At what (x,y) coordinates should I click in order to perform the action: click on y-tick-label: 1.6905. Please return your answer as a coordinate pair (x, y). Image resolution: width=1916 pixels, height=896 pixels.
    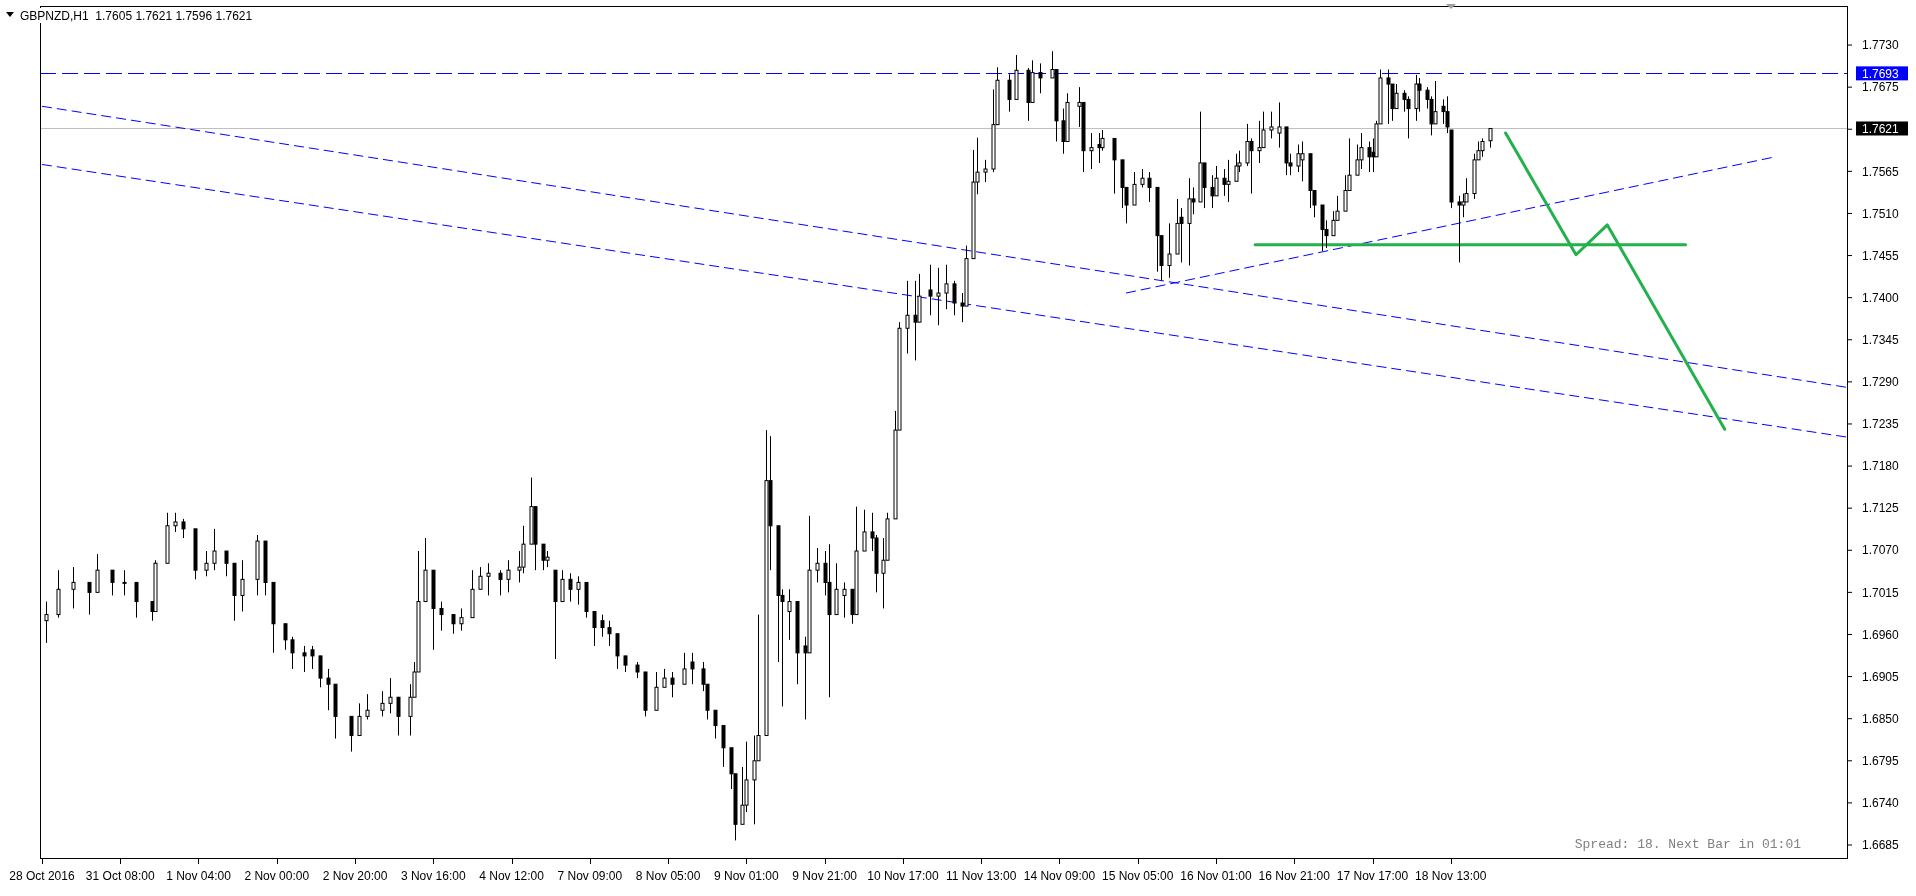
    Looking at the image, I should click on (1881, 676).